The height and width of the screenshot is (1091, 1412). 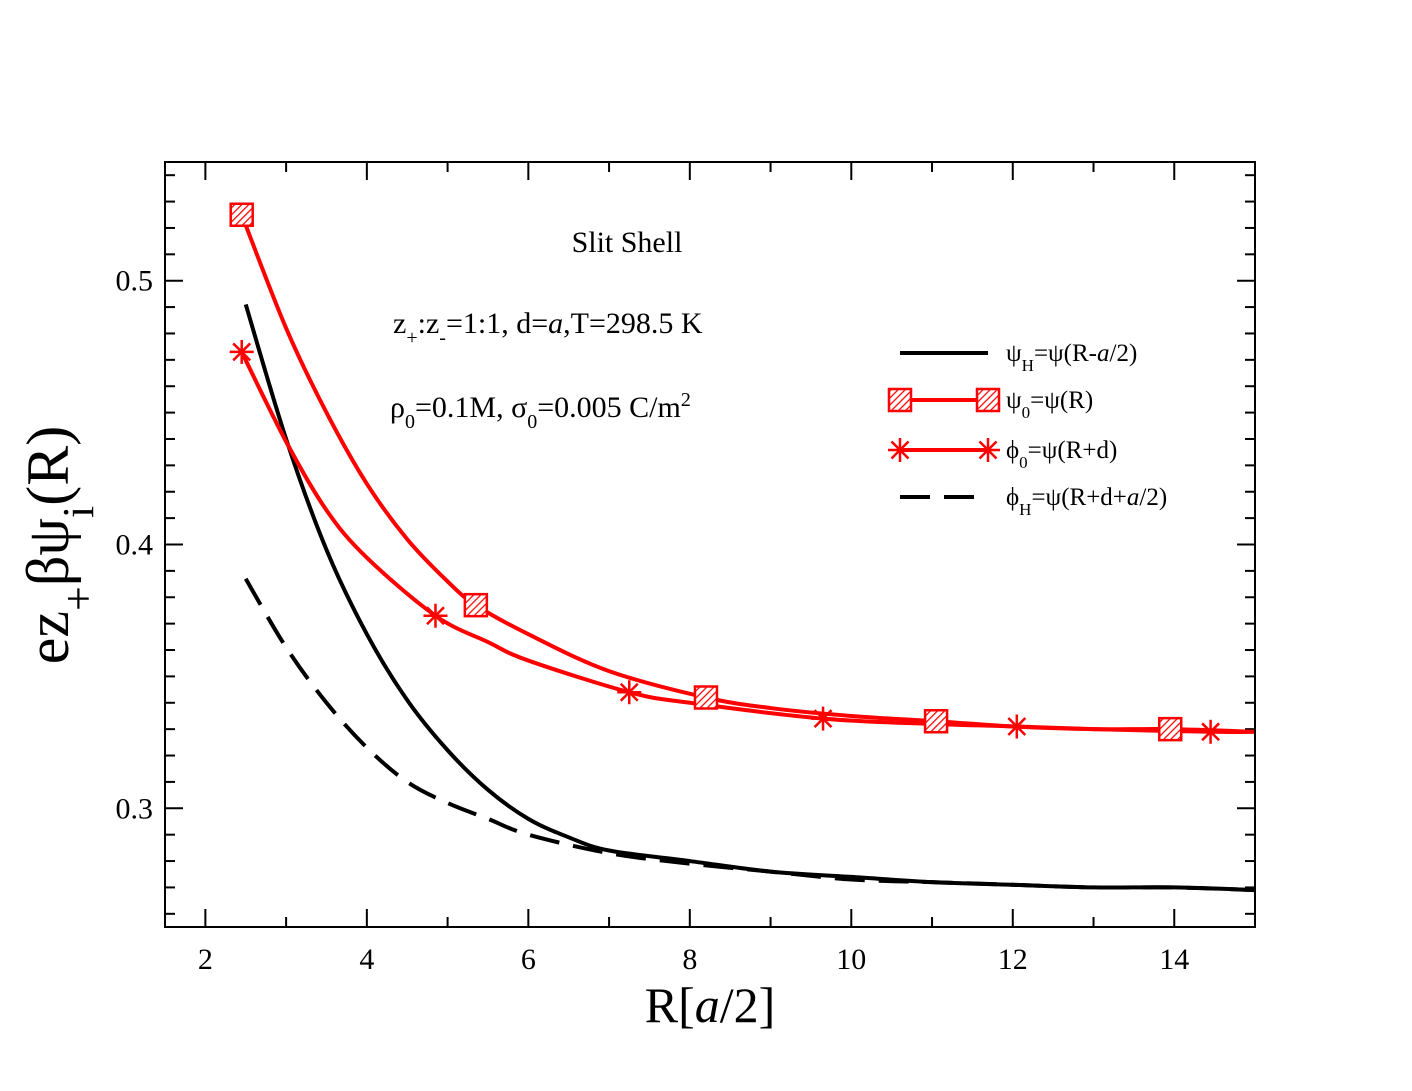 What do you see at coordinates (540, 411) in the screenshot?
I see `annotation-params2: ρ0=0.1M, σ0=0.005 C/m2` at bounding box center [540, 411].